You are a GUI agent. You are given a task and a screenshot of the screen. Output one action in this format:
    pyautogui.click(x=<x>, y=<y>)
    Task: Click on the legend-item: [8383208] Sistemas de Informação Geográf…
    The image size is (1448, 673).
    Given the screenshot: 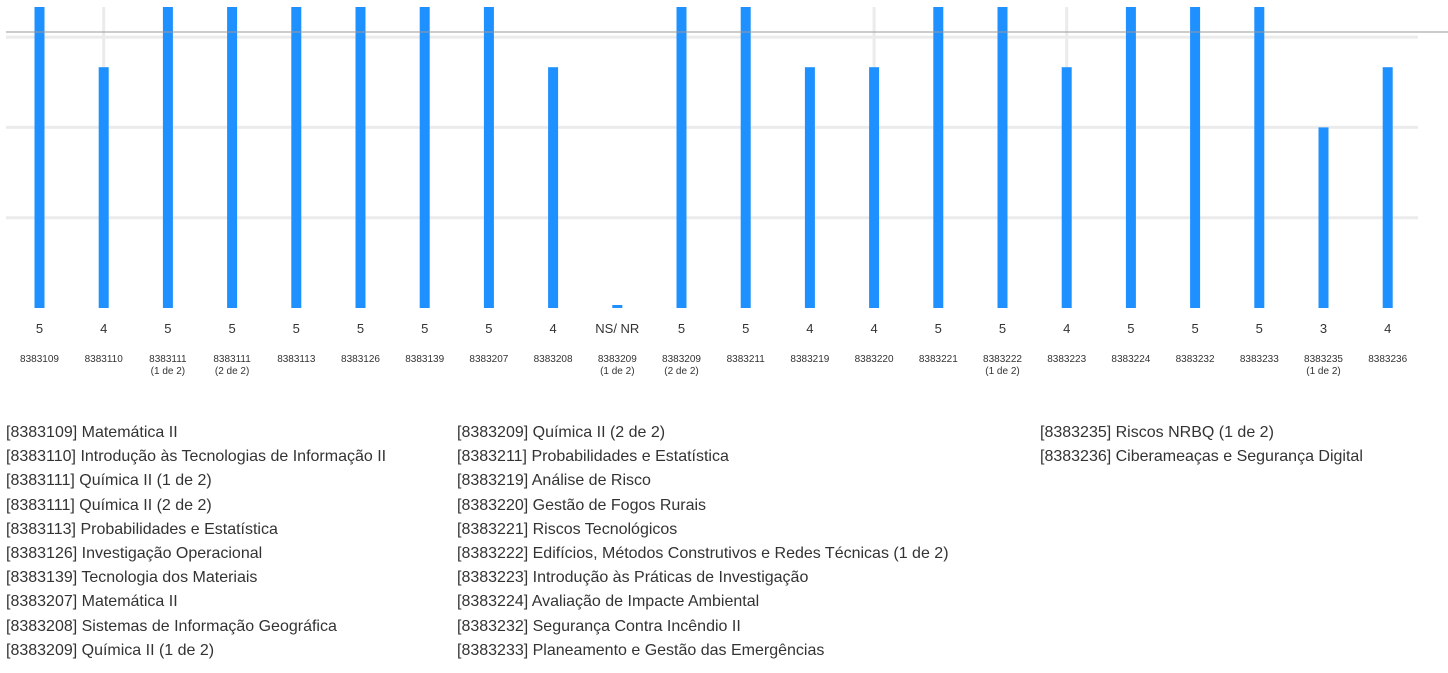 What is the action you would take?
    pyautogui.click(x=171, y=626)
    